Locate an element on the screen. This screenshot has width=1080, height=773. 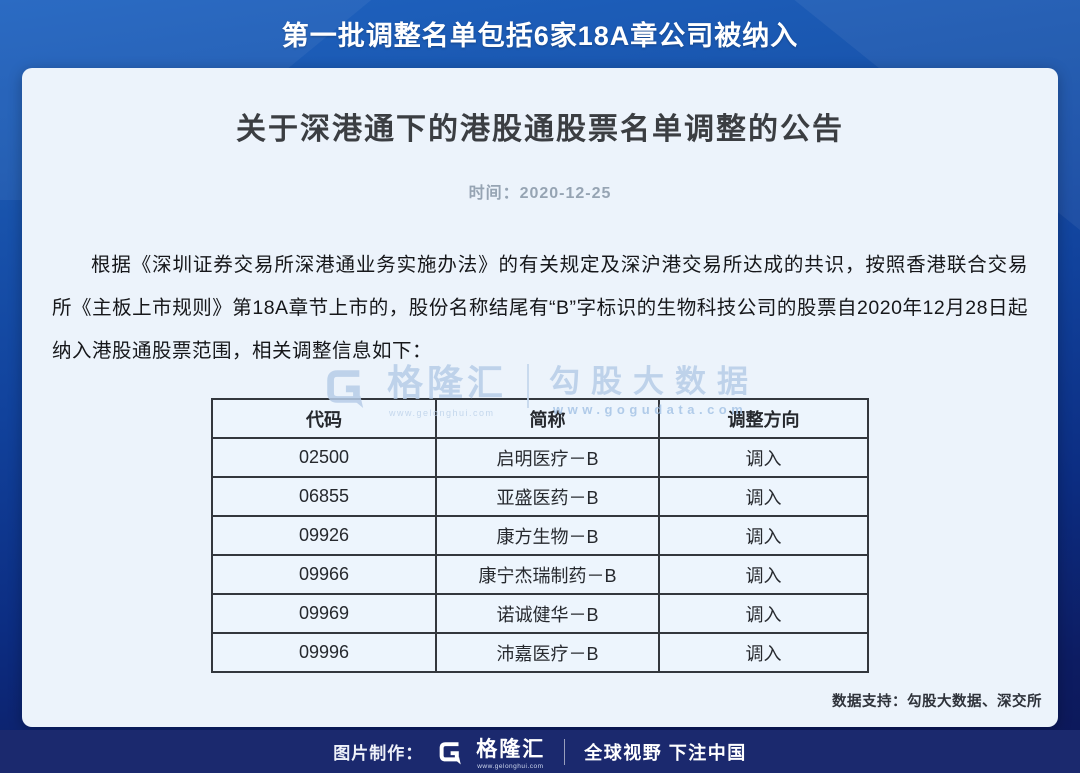
table-cell: 09969 is located at coordinates (324, 613).